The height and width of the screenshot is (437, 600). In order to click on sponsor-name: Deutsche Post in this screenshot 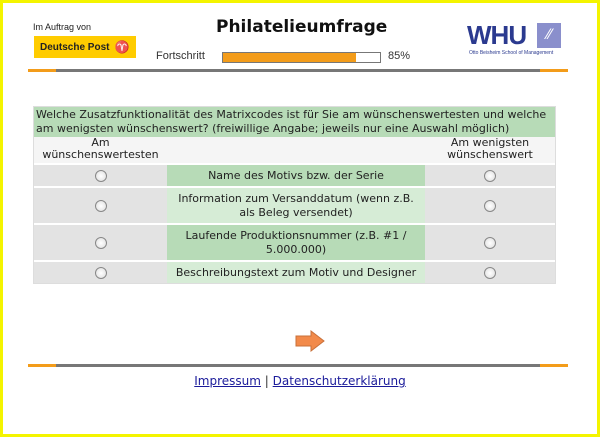, I will do `click(75, 47)`.